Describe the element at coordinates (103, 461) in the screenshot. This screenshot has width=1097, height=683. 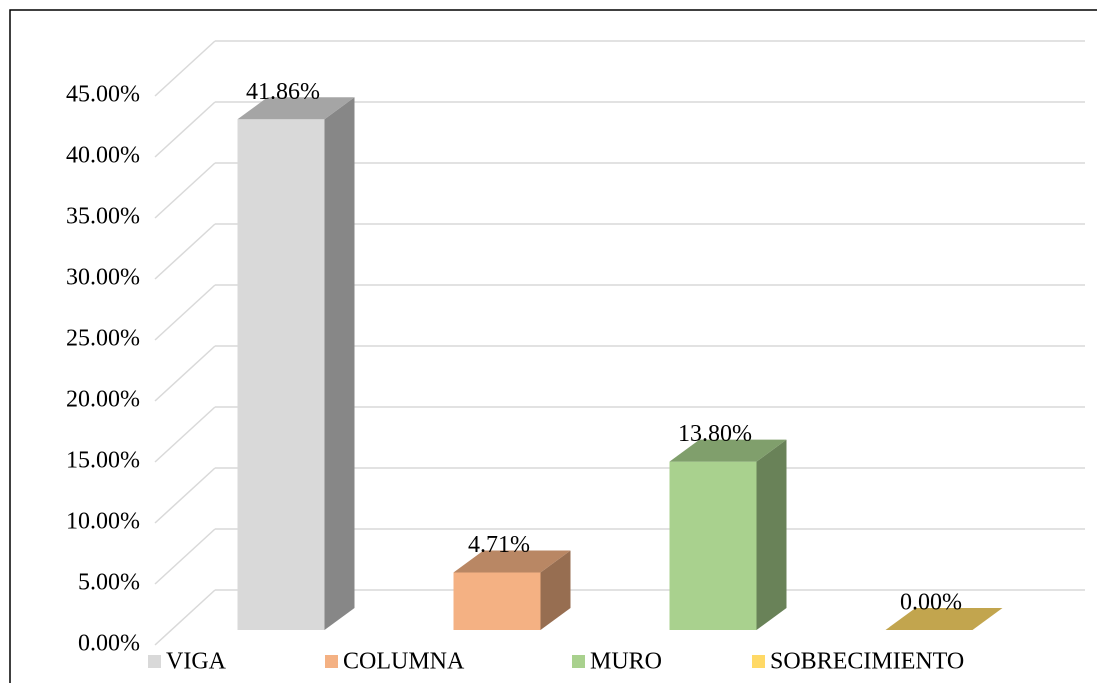
I see `y-tick-label: 15.00%` at that location.